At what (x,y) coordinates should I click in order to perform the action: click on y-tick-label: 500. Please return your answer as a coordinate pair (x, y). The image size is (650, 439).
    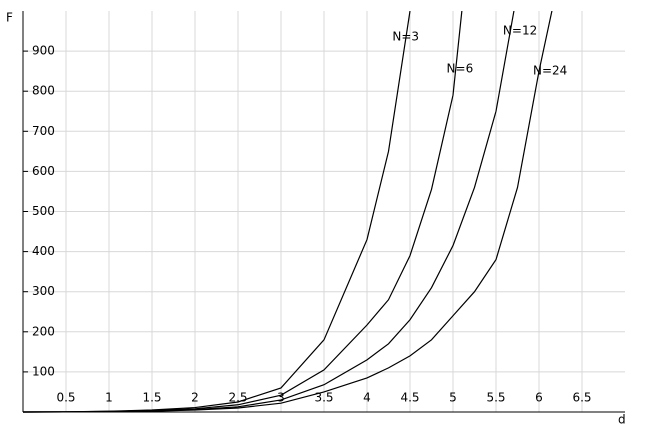
    Looking at the image, I should click on (43, 211).